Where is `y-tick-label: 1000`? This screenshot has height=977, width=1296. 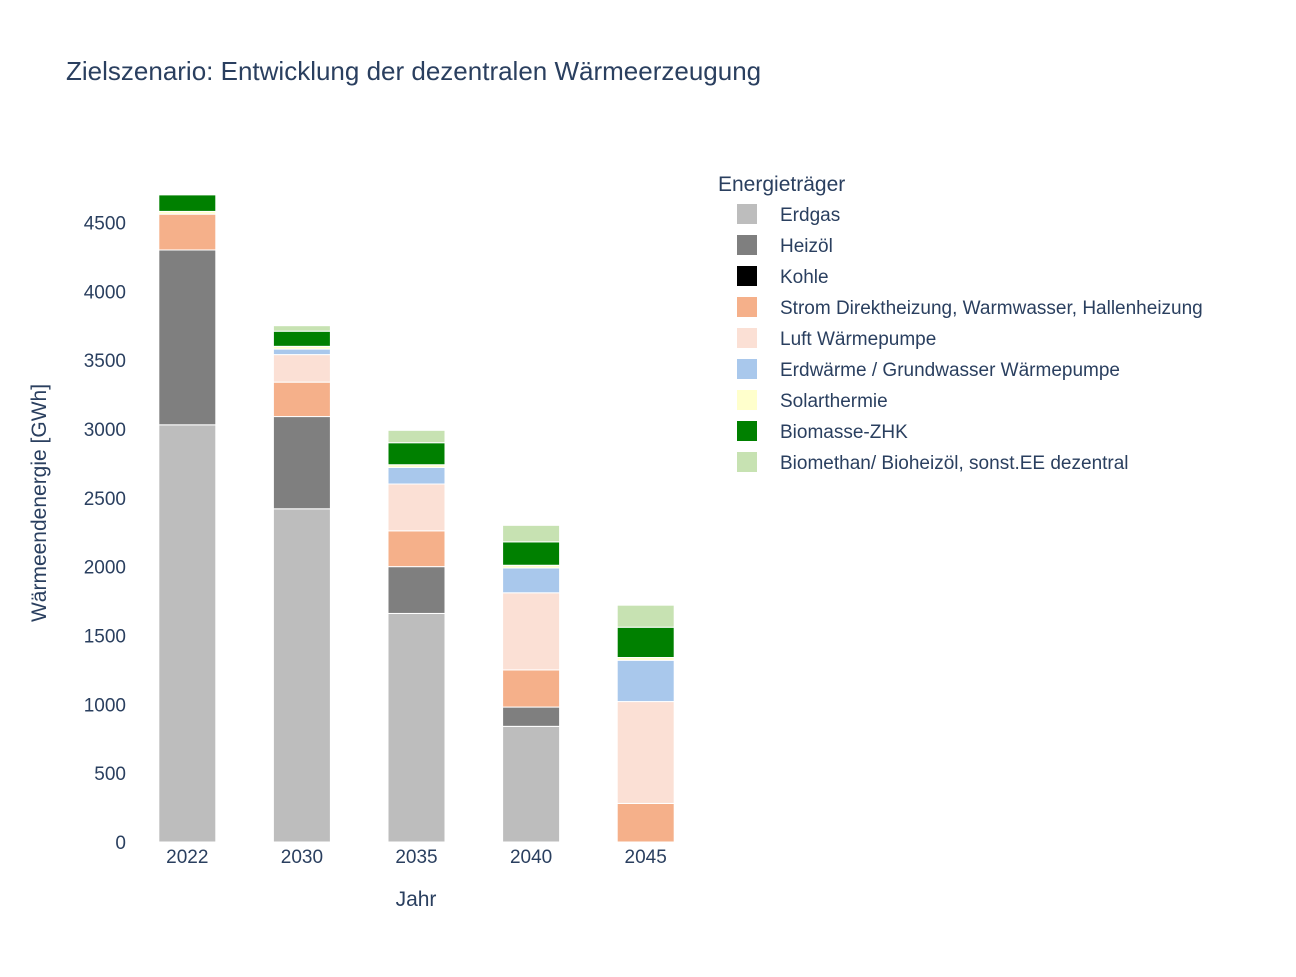 y-tick-label: 1000 is located at coordinates (105, 705).